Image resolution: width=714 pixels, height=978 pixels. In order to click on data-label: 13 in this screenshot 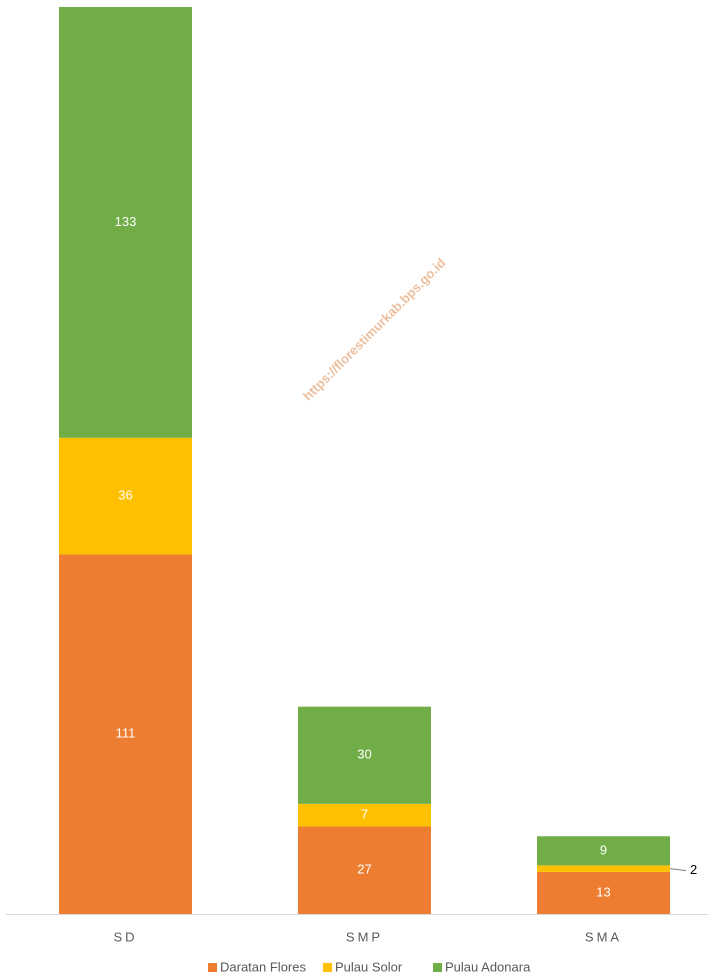, I will do `click(603, 891)`.